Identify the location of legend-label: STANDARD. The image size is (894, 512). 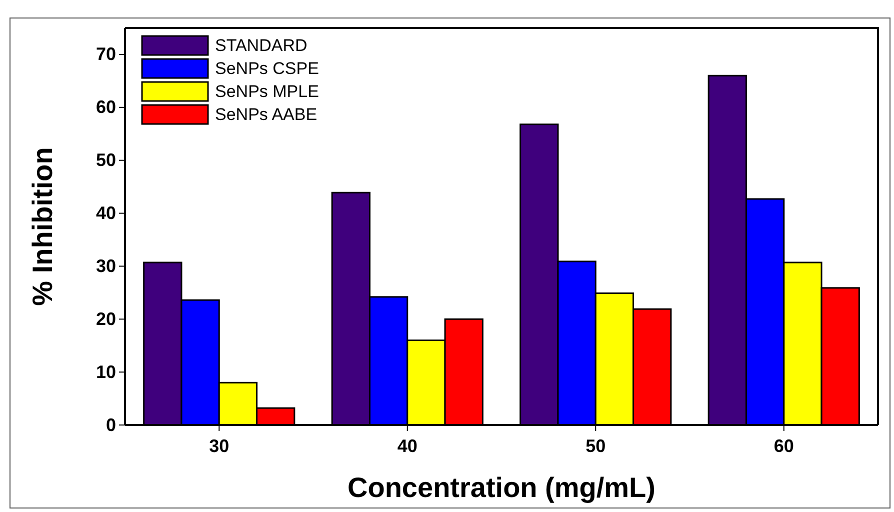
(261, 45).